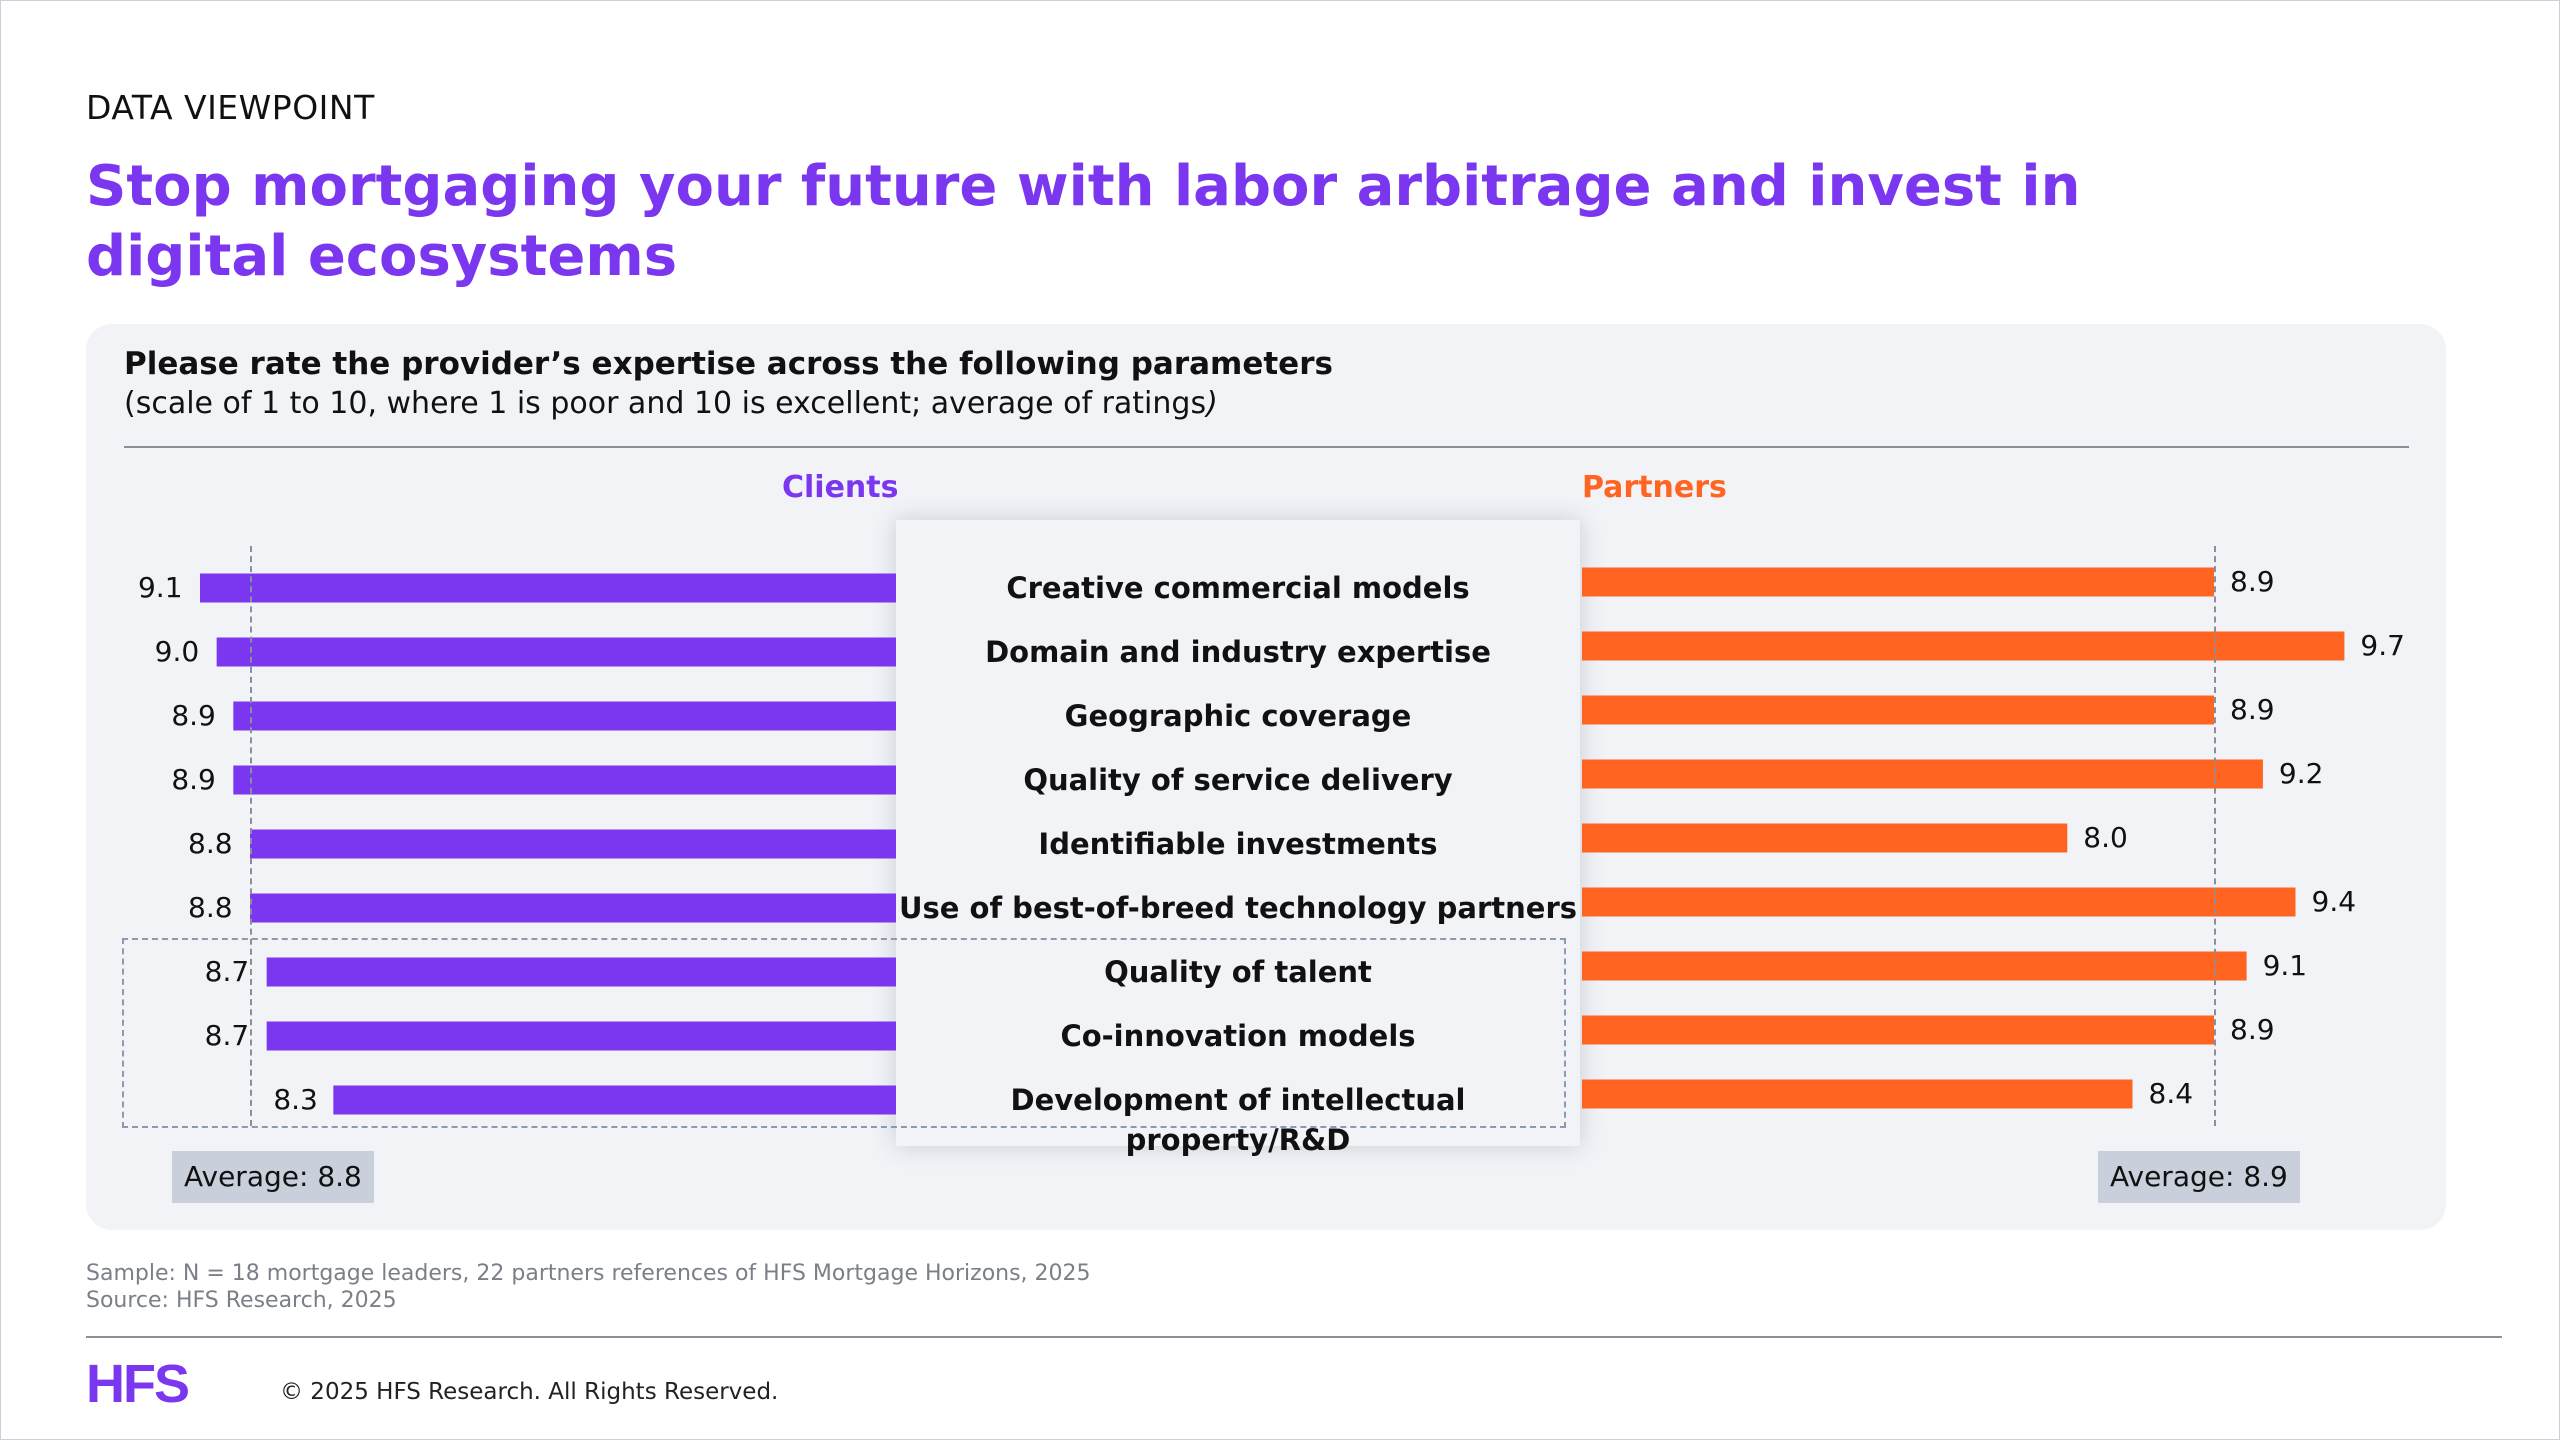 This screenshot has height=1440, width=2560. What do you see at coordinates (2199, 1177) in the screenshot?
I see `partners-average-badge: Average: 8.9` at bounding box center [2199, 1177].